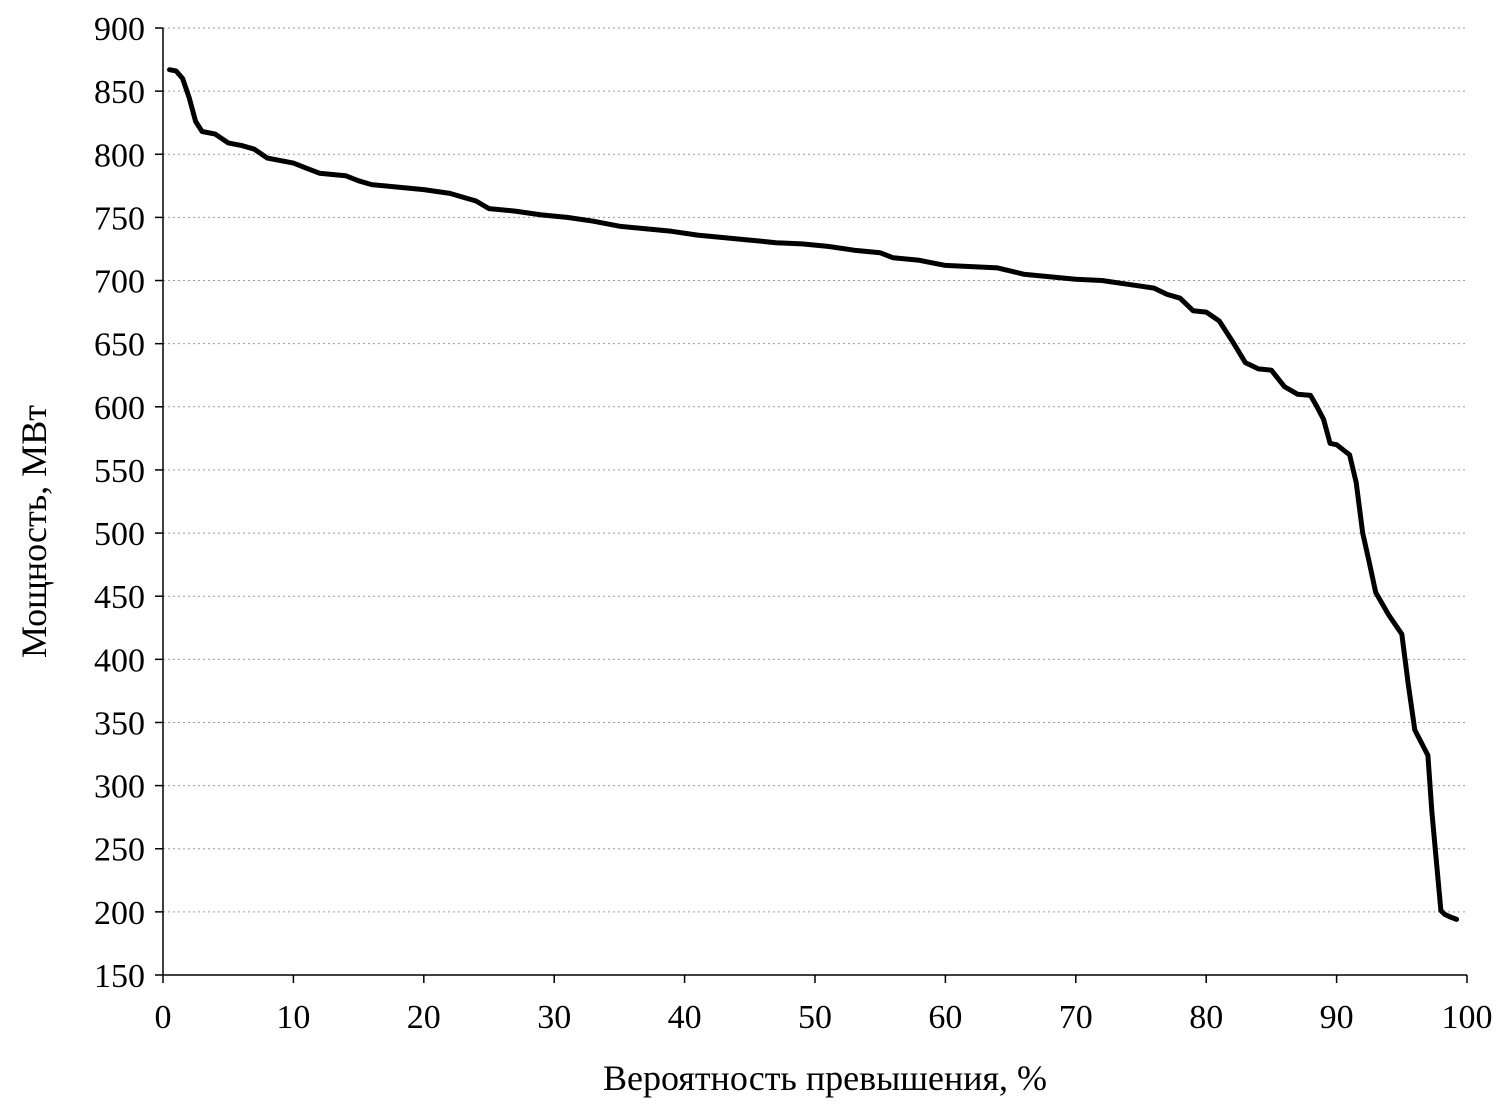 This screenshot has height=1110, width=1507. What do you see at coordinates (119, 282) in the screenshot?
I see `y-tick-label: 700` at bounding box center [119, 282].